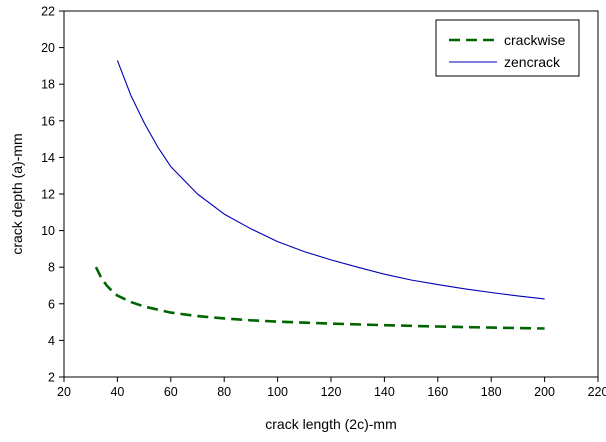  I want to click on y-tick-label: 22, so click(48, 12).